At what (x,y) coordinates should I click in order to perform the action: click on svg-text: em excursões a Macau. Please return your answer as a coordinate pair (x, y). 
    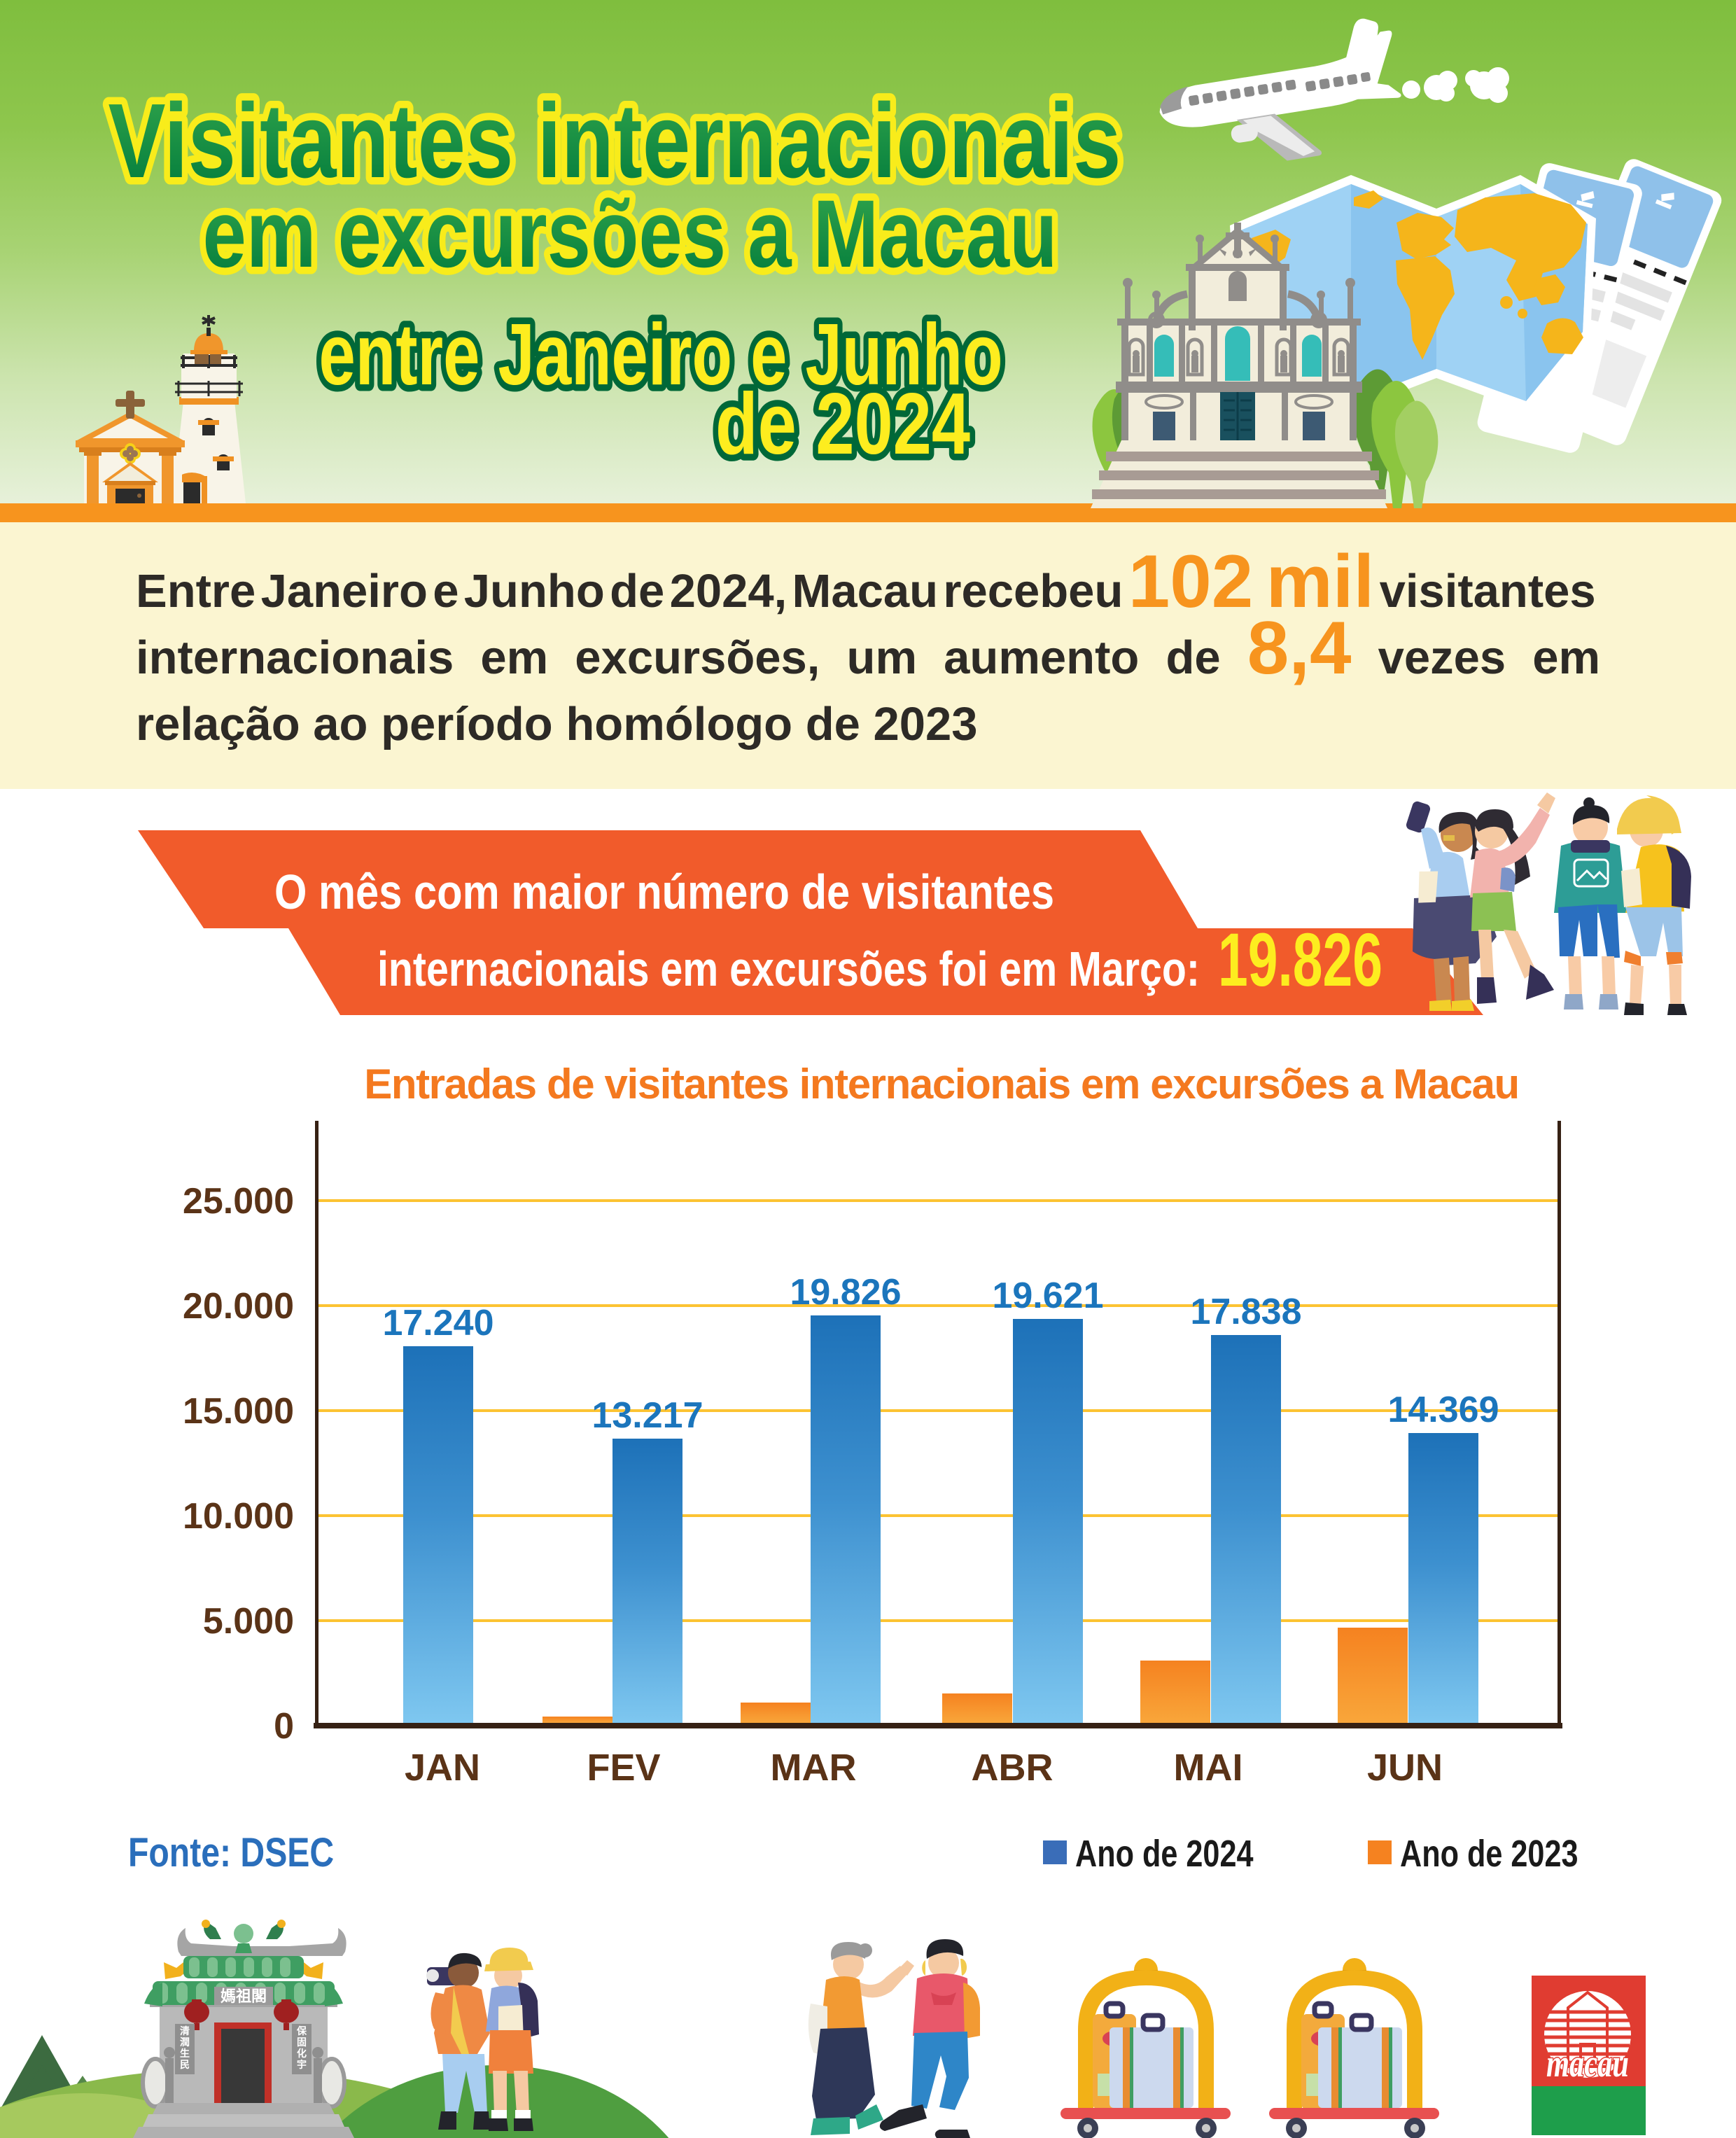
    Looking at the image, I should click on (630, 235).